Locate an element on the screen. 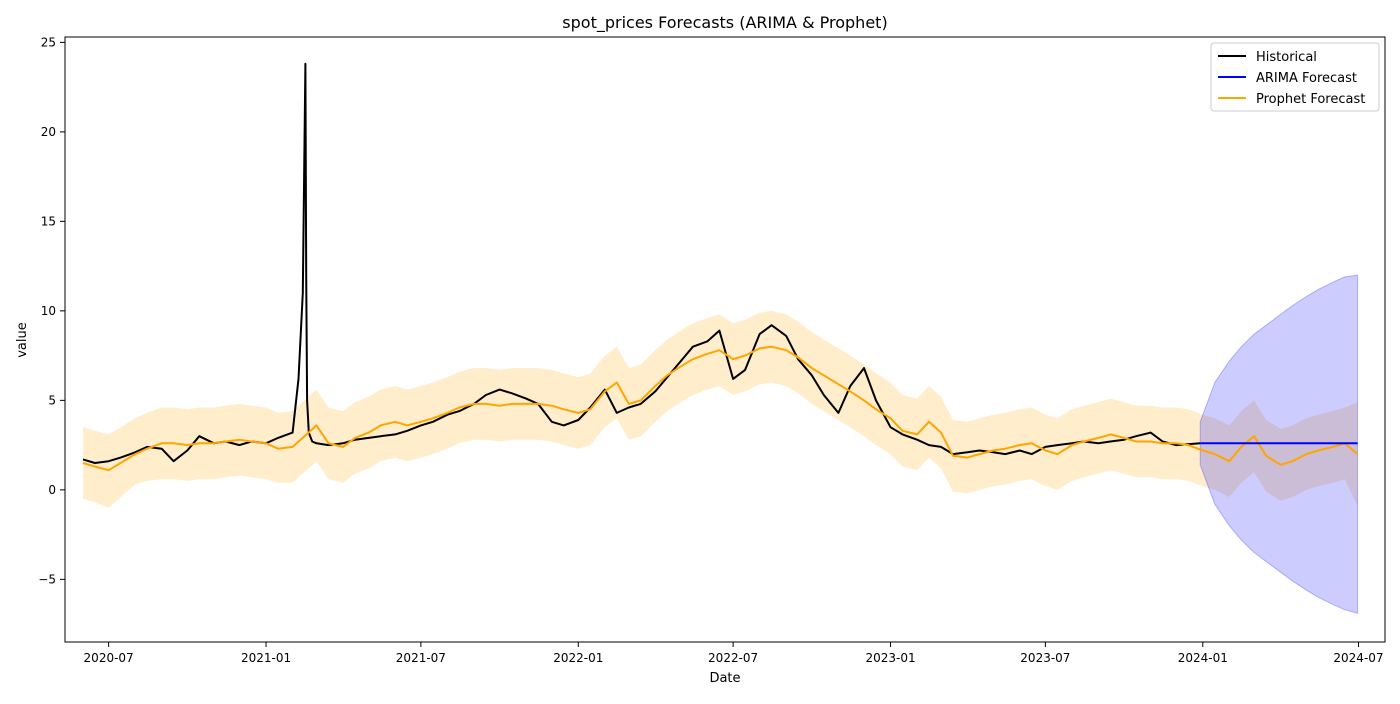 Image resolution: width=1400 pixels, height=704 pixels. legend-prophet-label: Prophet Forecast is located at coordinates (1310, 99).